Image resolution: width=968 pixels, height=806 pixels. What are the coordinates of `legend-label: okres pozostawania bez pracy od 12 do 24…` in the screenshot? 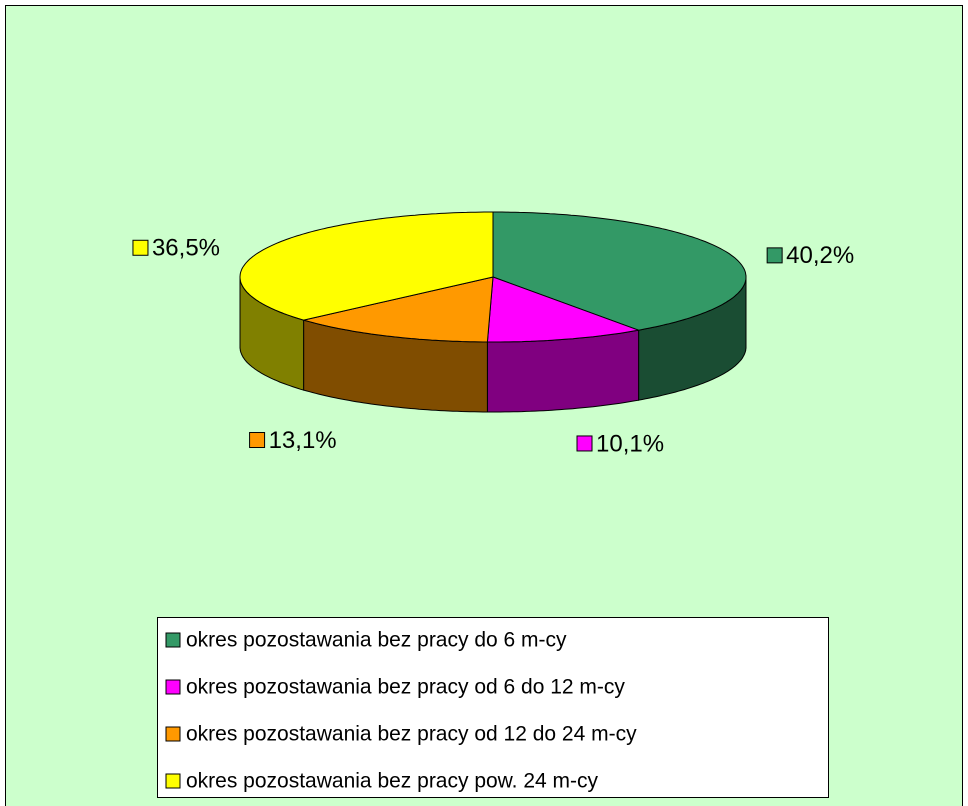 It's located at (411, 734).